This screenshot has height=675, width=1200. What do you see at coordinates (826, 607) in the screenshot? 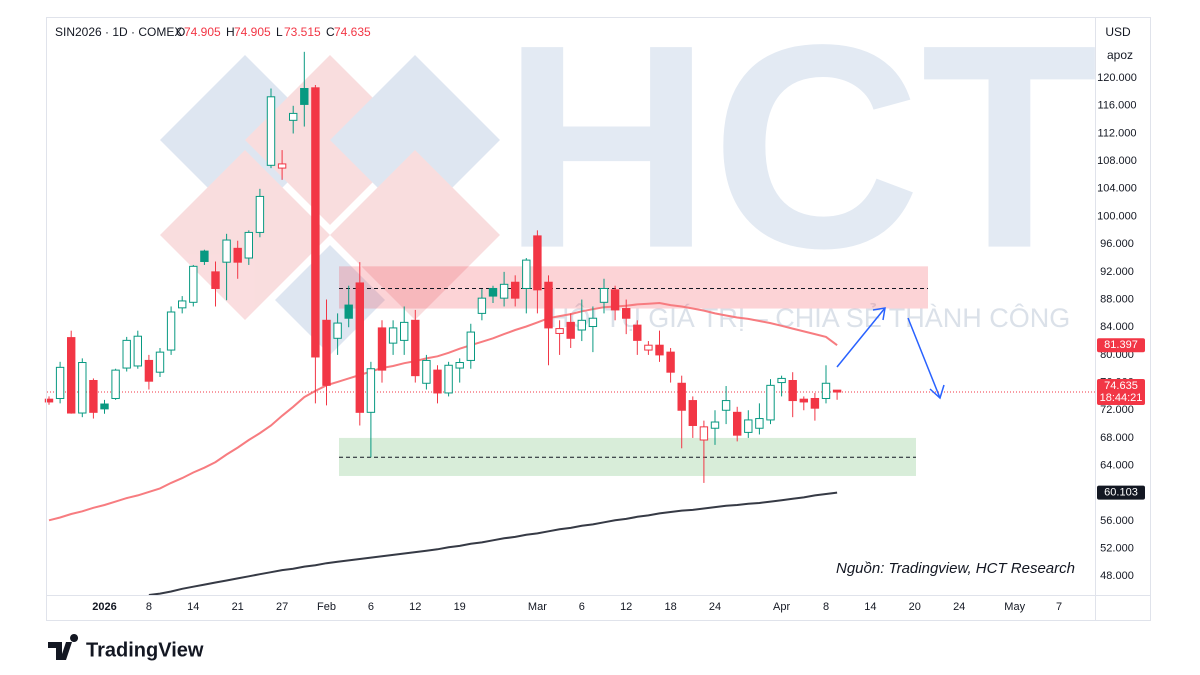
I see `x-tick-label: 8` at bounding box center [826, 607].